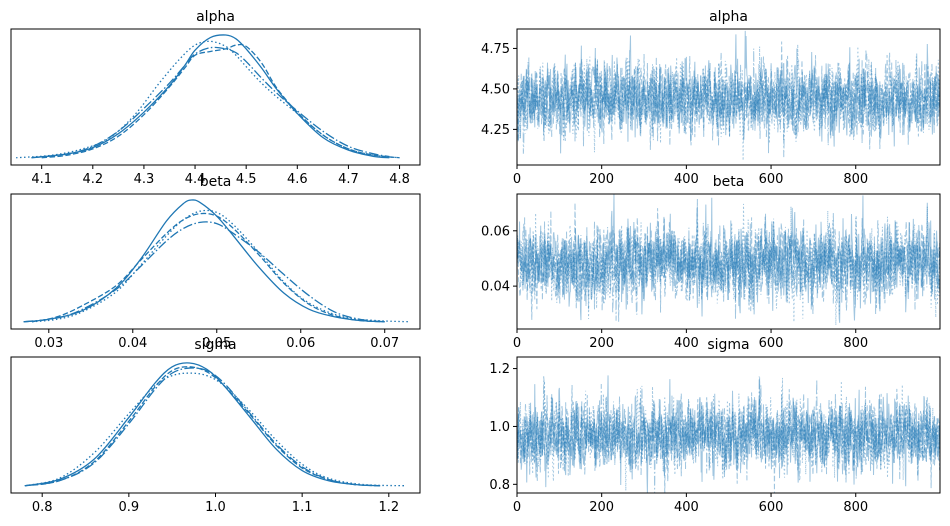 This screenshot has width=950, height=526. What do you see at coordinates (215, 507) in the screenshot?
I see `kde-x-tick-label-sigma: 1.0` at bounding box center [215, 507].